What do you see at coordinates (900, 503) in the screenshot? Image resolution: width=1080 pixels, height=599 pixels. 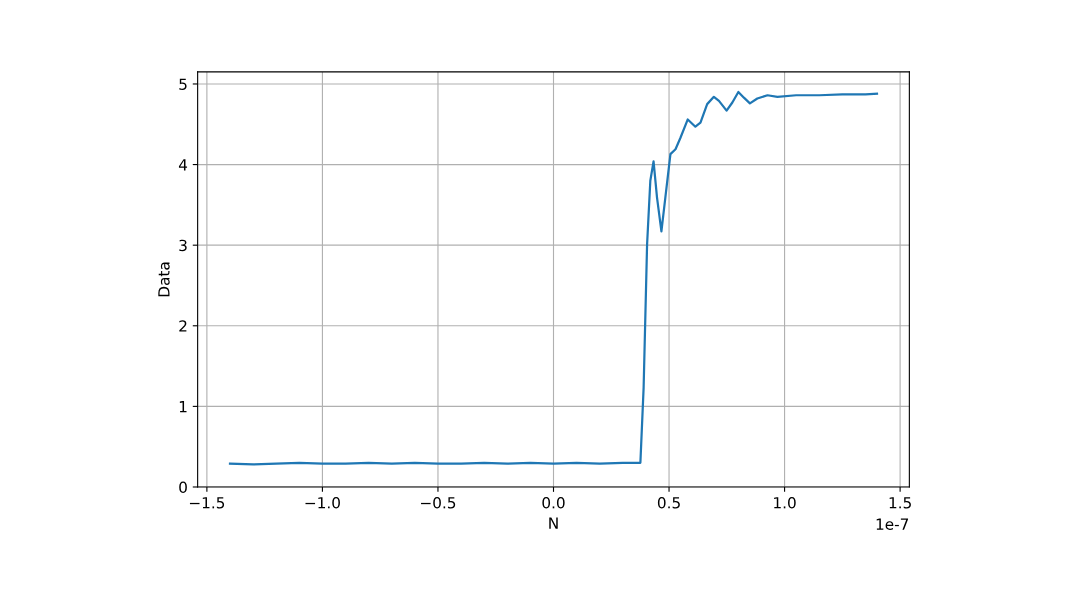 I see `x-tick-label: 1.5` at bounding box center [900, 503].